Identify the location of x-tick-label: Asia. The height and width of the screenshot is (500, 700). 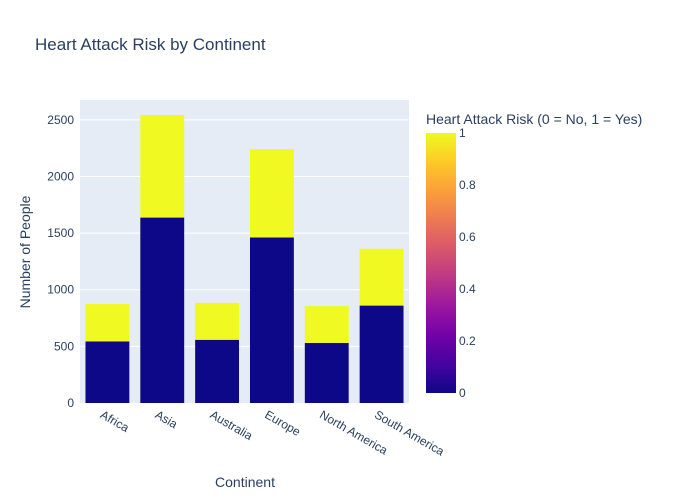
(166, 419).